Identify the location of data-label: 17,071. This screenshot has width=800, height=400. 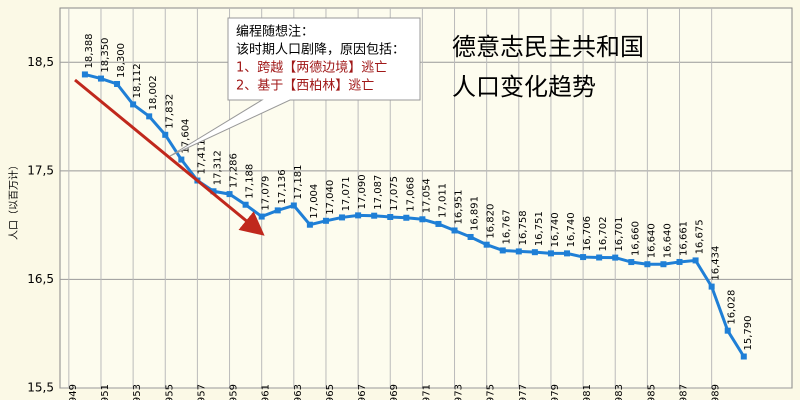
(346, 193).